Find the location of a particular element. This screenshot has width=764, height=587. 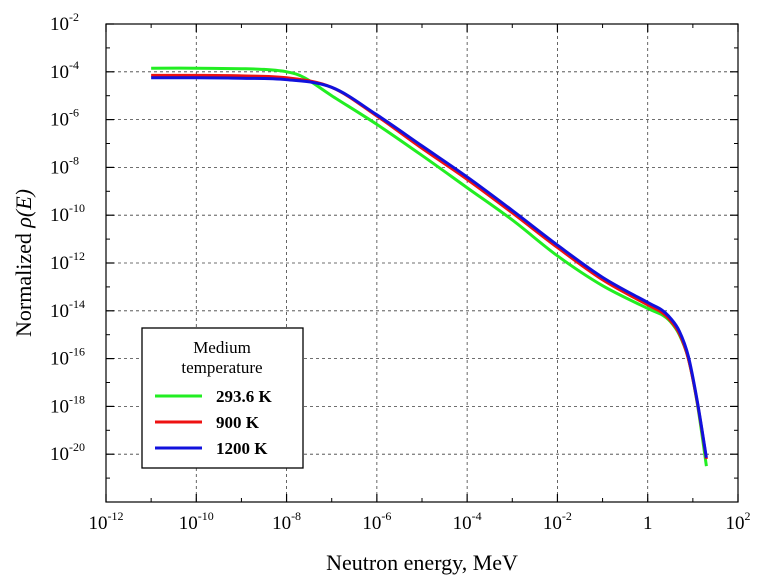

legend-label: 900 K is located at coordinates (238, 422).